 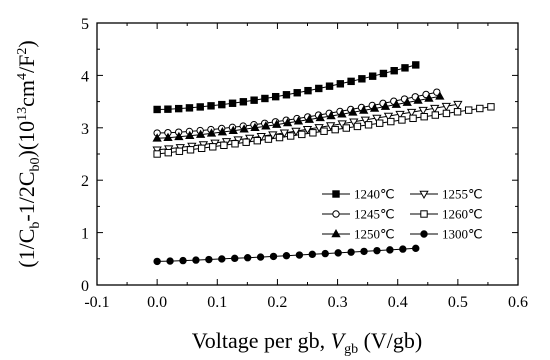 I want to click on y-tick-label: 2, so click(x=85, y=181).